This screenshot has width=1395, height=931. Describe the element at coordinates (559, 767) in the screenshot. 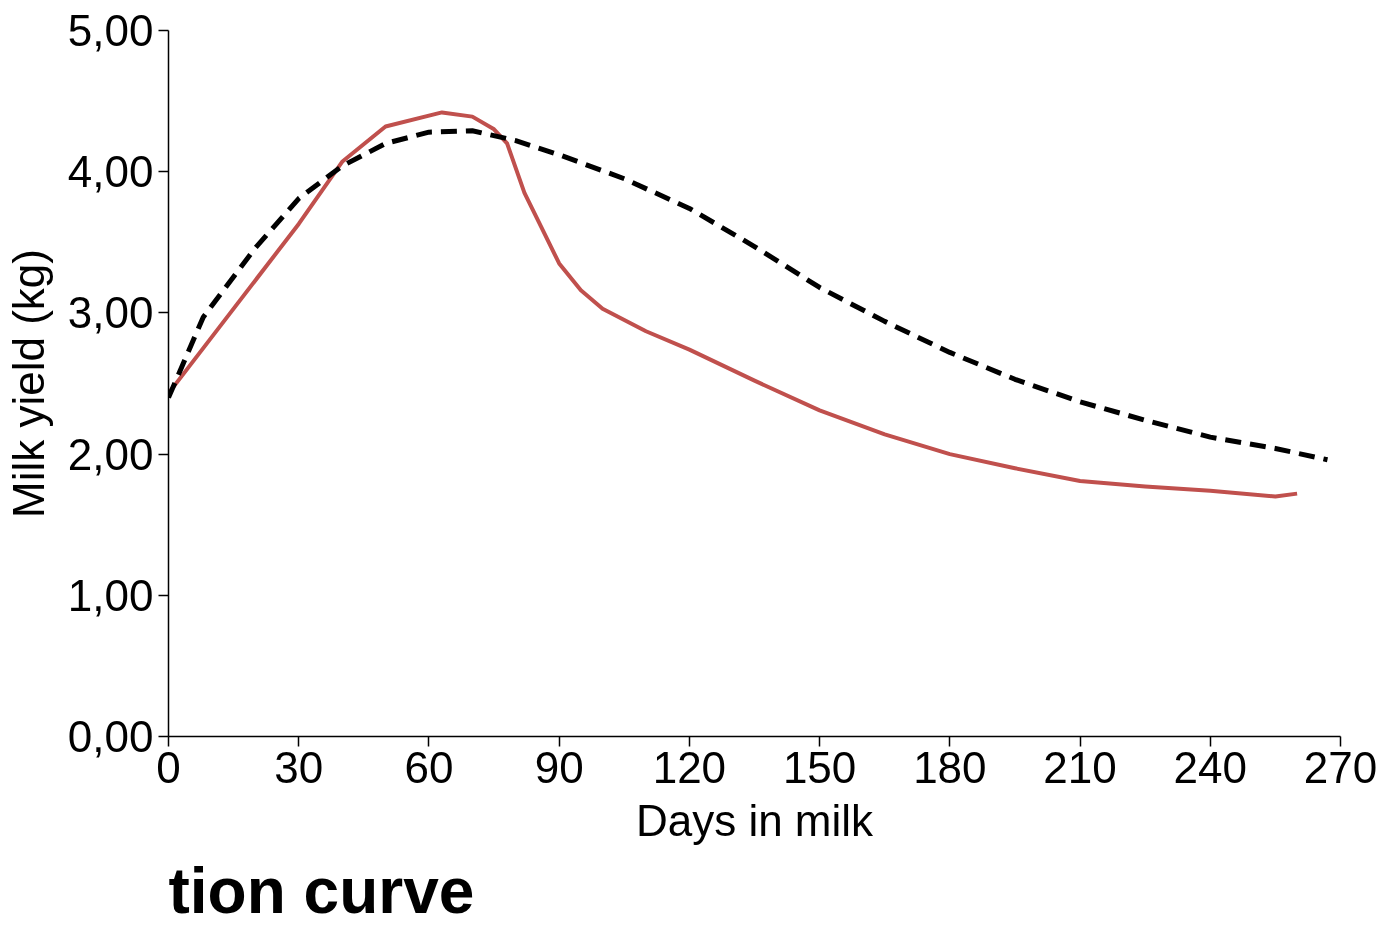

I see `x-tick-label: 90` at that location.